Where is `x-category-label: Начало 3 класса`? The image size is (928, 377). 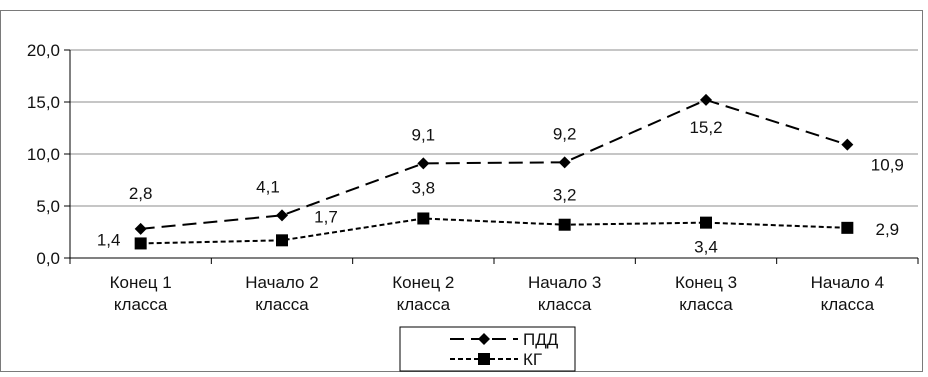 x-category-label: Начало 3 класса is located at coordinates (564, 293).